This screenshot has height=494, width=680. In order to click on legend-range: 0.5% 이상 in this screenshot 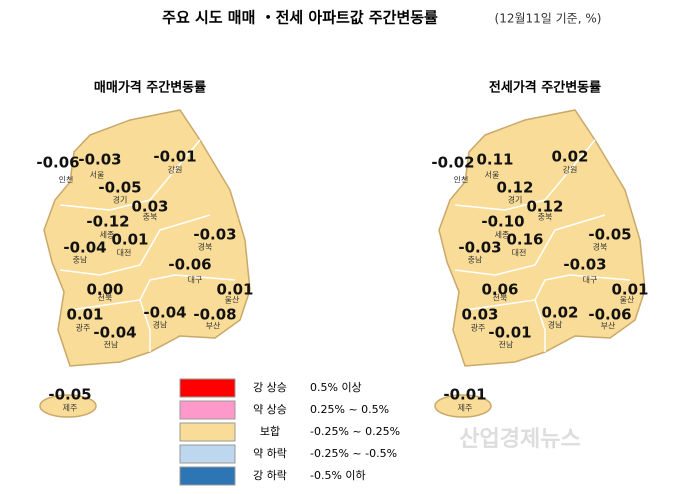, I will do `click(336, 387)`.